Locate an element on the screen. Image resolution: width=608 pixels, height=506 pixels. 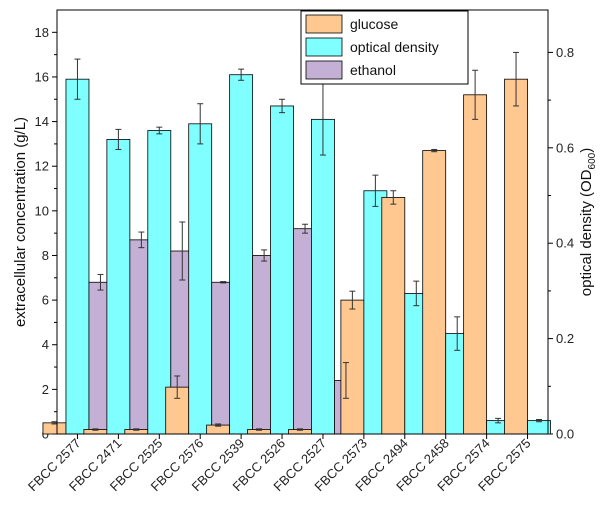
legend-label-ethanol: ethanol is located at coordinates (373, 70).